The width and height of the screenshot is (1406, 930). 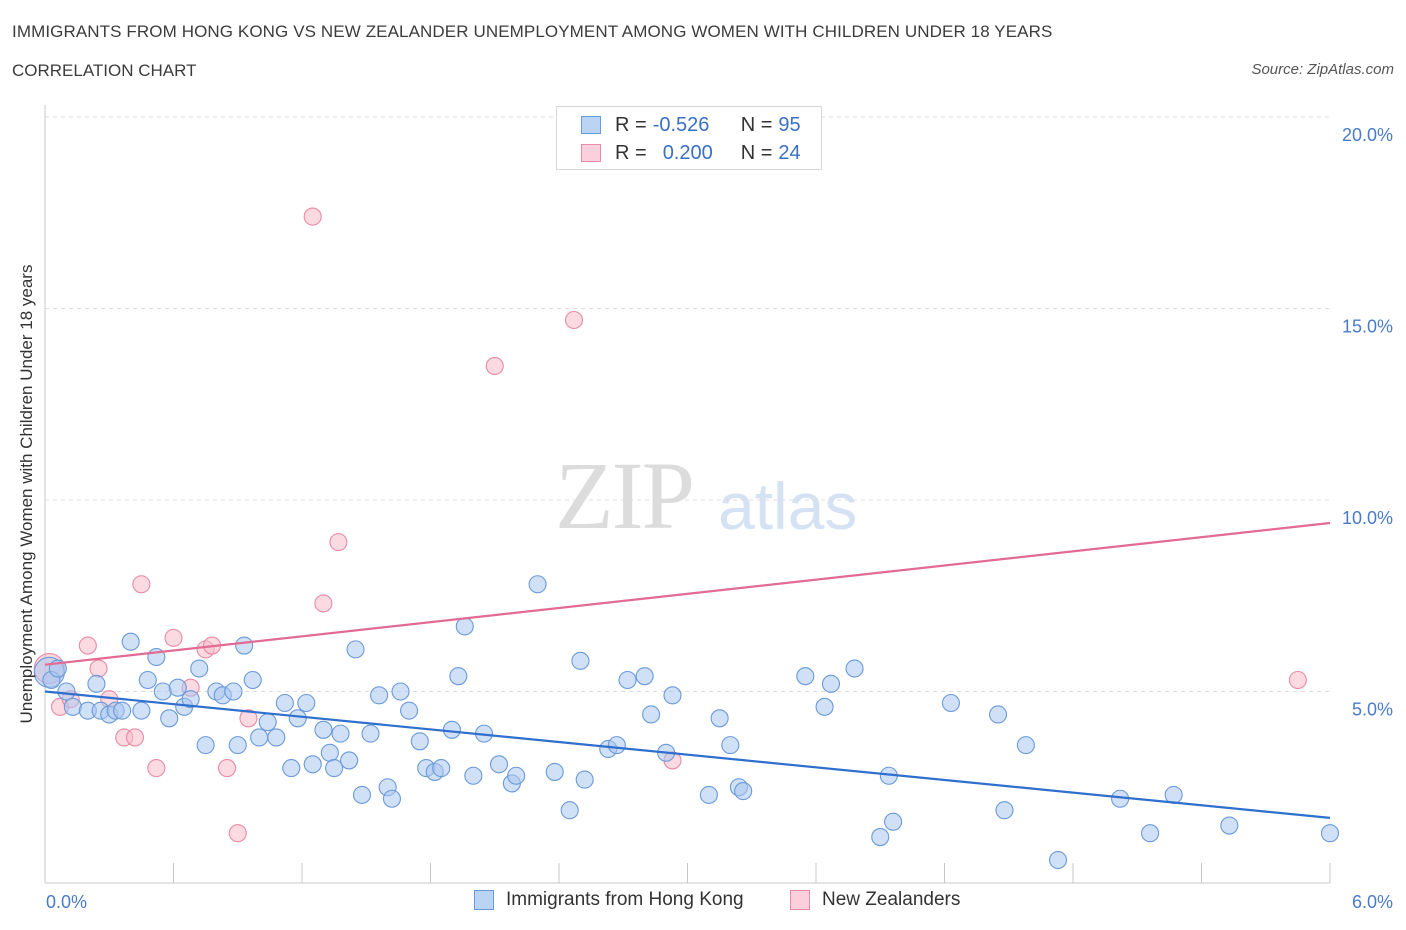 What do you see at coordinates (789, 152) in the screenshot?
I see `legend-n-value: 24` at bounding box center [789, 152].